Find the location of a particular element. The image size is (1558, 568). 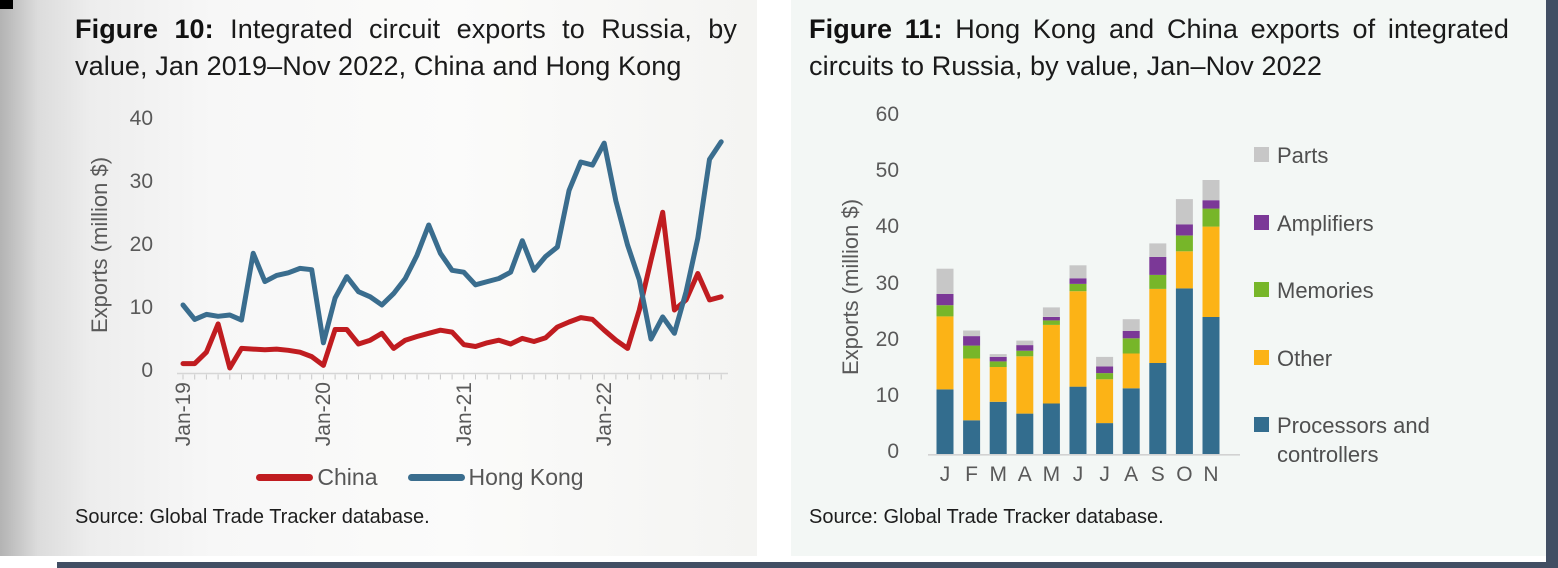

fig11-ytick-30: 30 is located at coordinates (887, 283).